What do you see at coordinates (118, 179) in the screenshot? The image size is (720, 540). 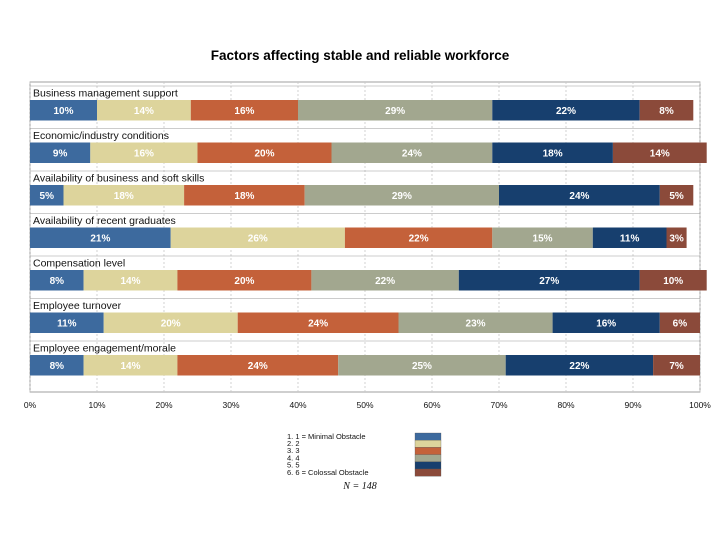 I see `category-label: Availability of business and soft skills` at bounding box center [118, 179].